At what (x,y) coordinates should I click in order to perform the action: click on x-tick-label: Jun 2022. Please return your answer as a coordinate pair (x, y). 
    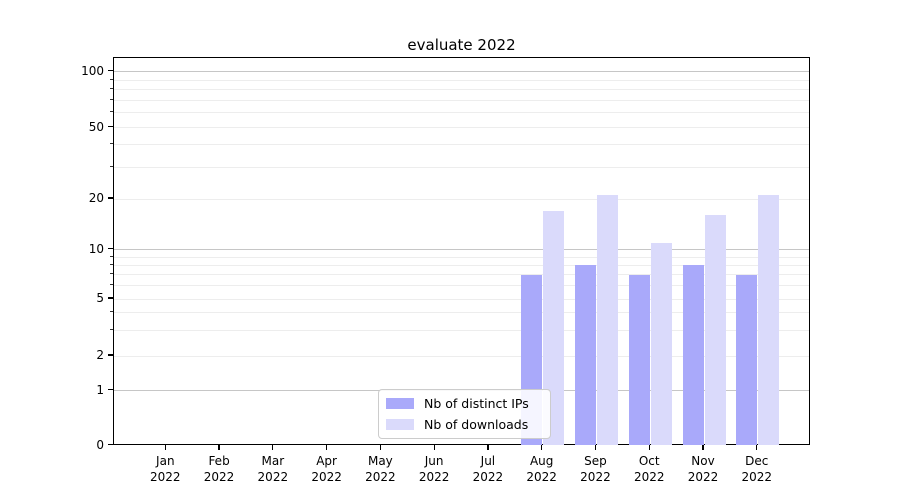
    Looking at the image, I should click on (434, 469).